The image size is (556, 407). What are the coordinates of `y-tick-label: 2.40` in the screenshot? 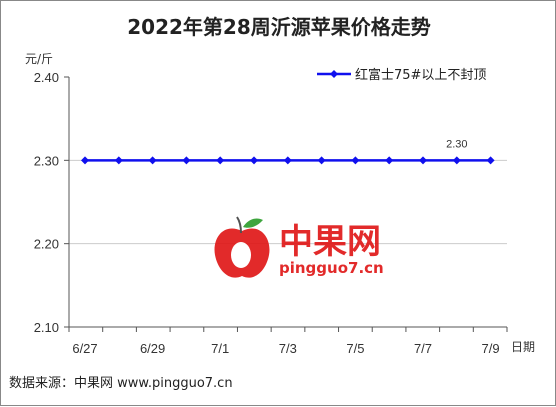 It's located at (46, 77).